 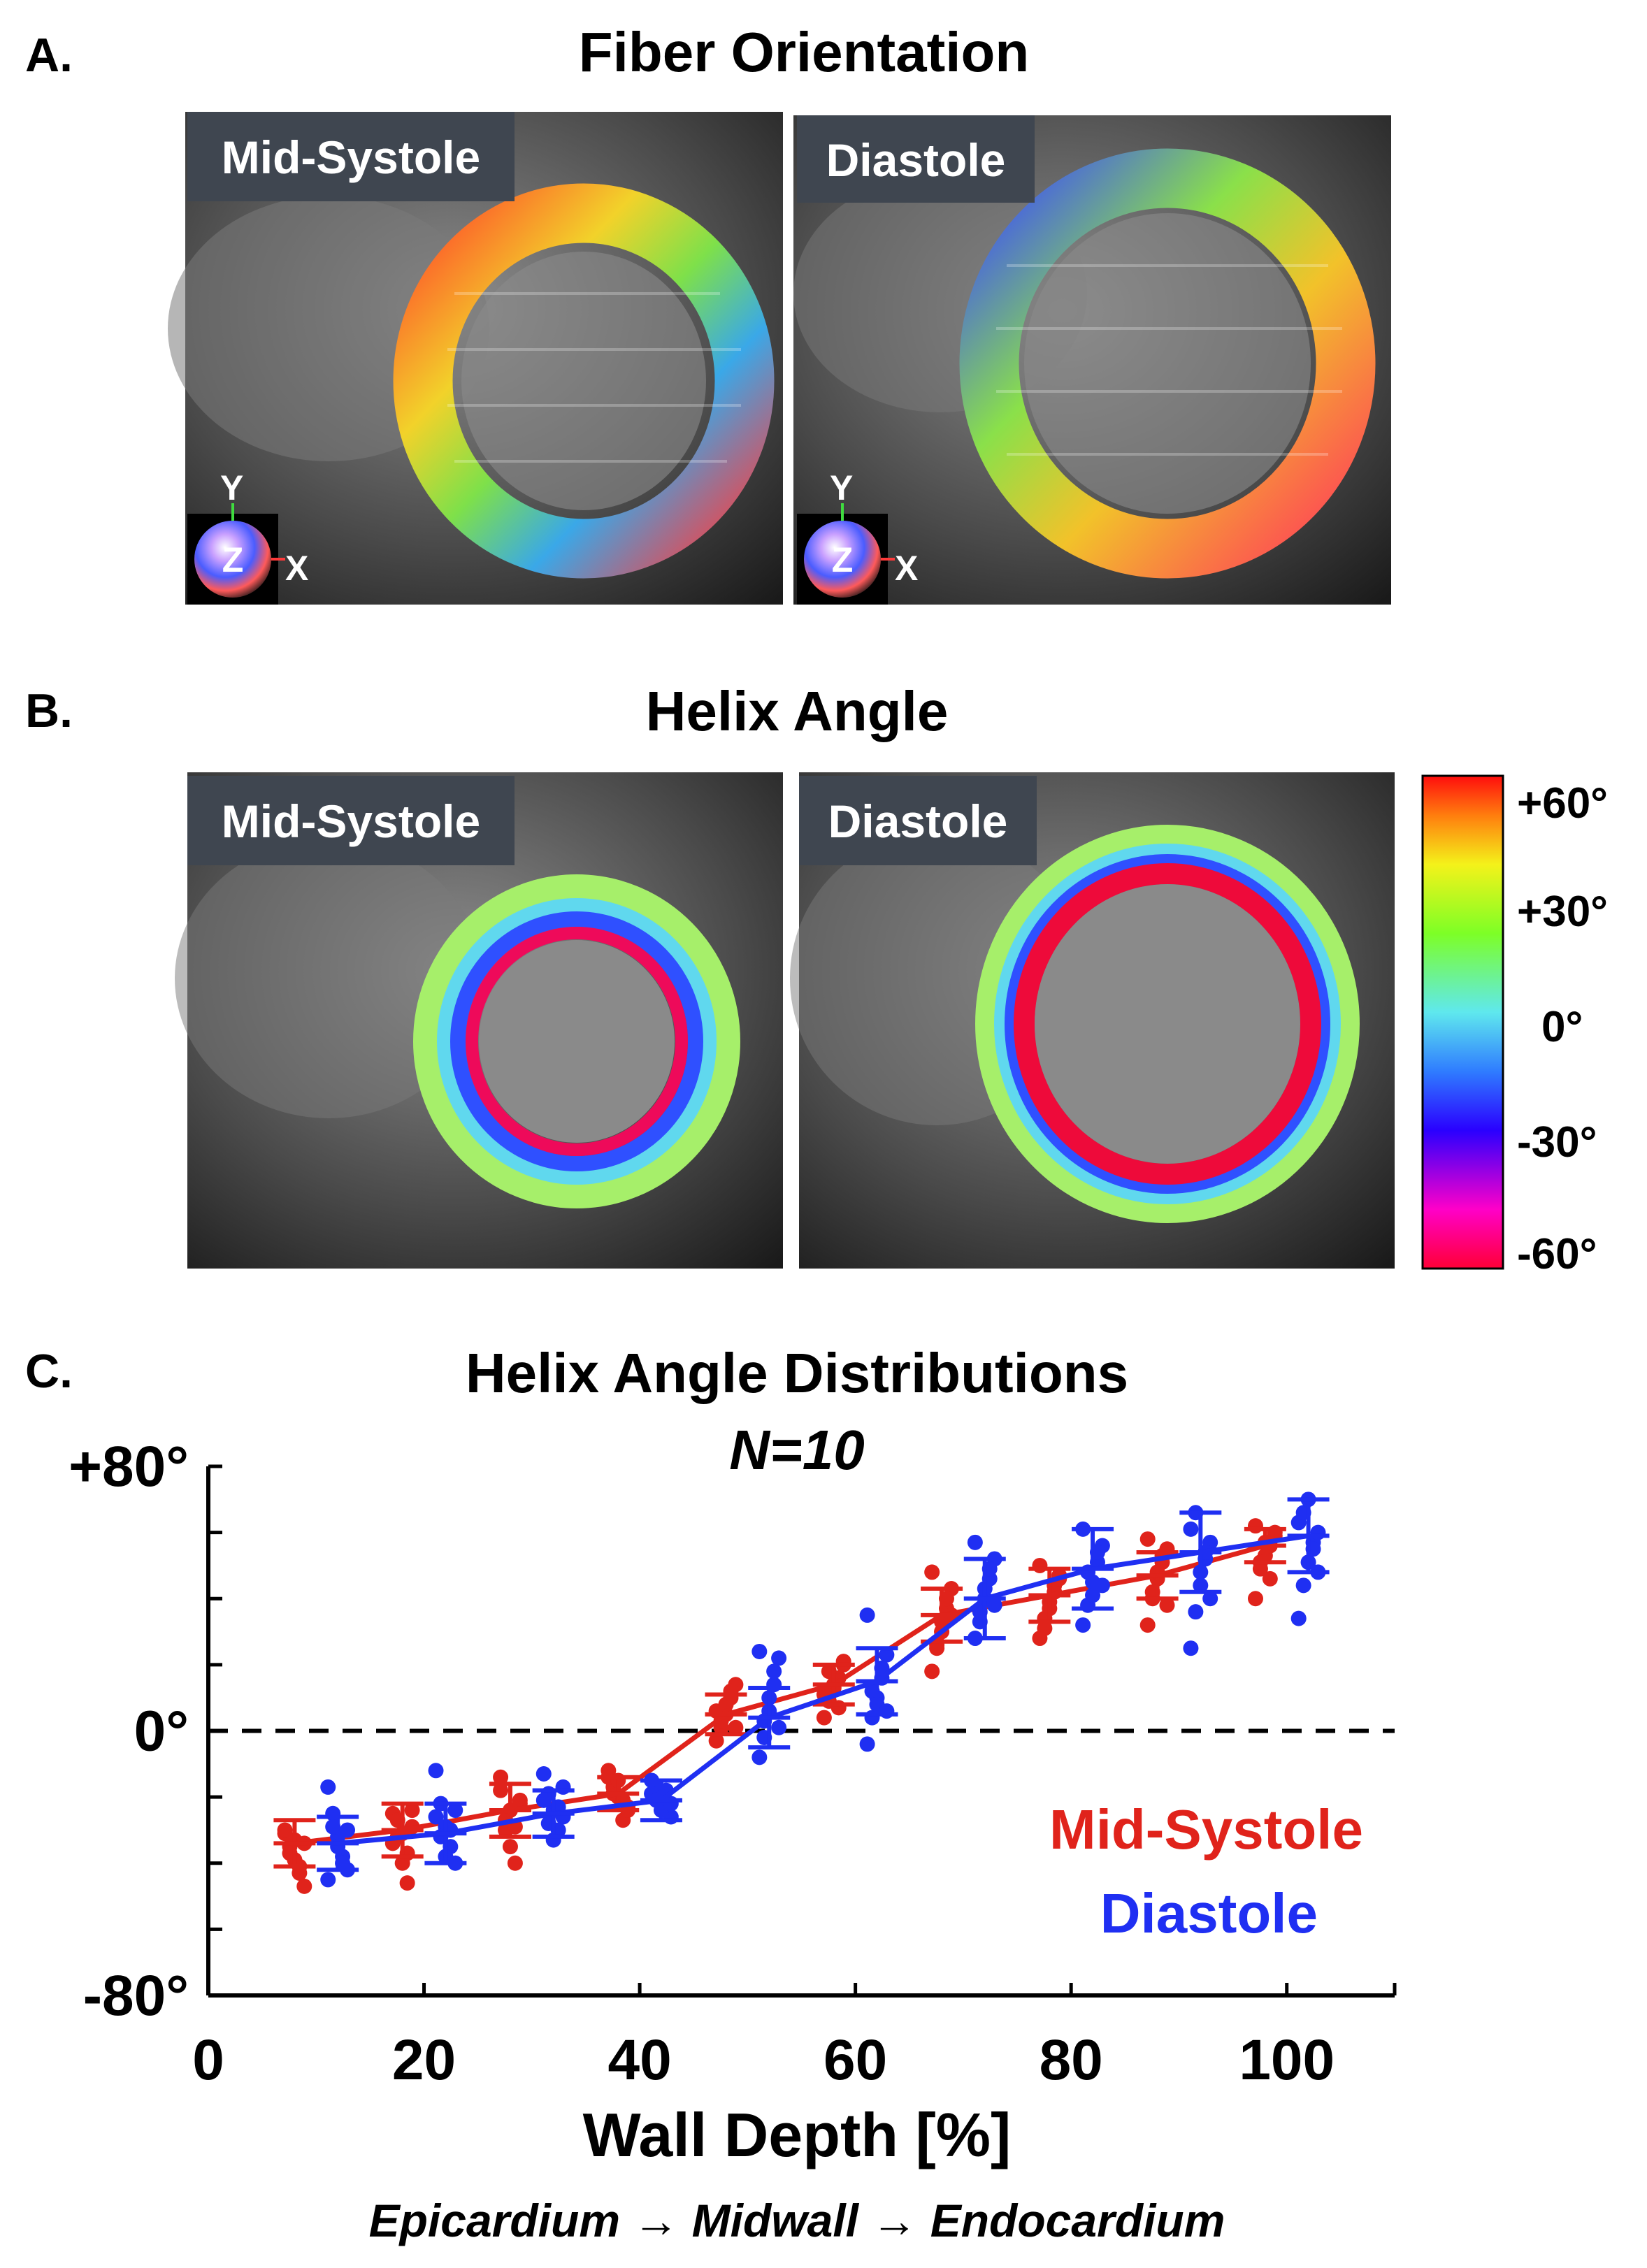 I want to click on colorbar-tick-zero: 0°, so click(x=1562, y=1027).